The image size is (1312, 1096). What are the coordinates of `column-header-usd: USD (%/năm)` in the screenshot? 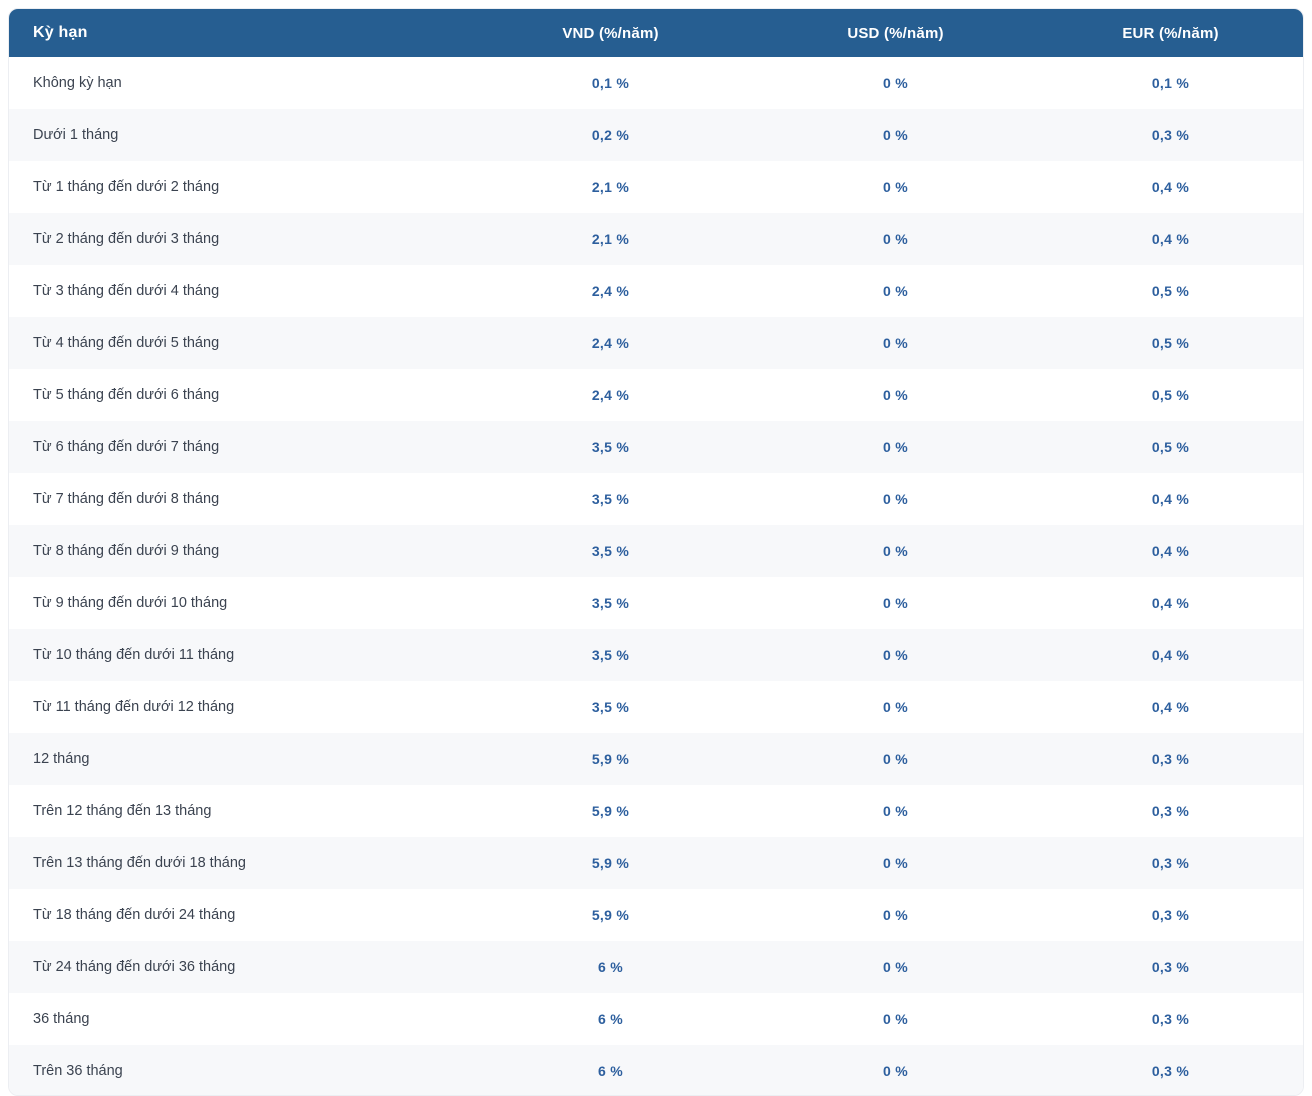 It's located at (895, 33).